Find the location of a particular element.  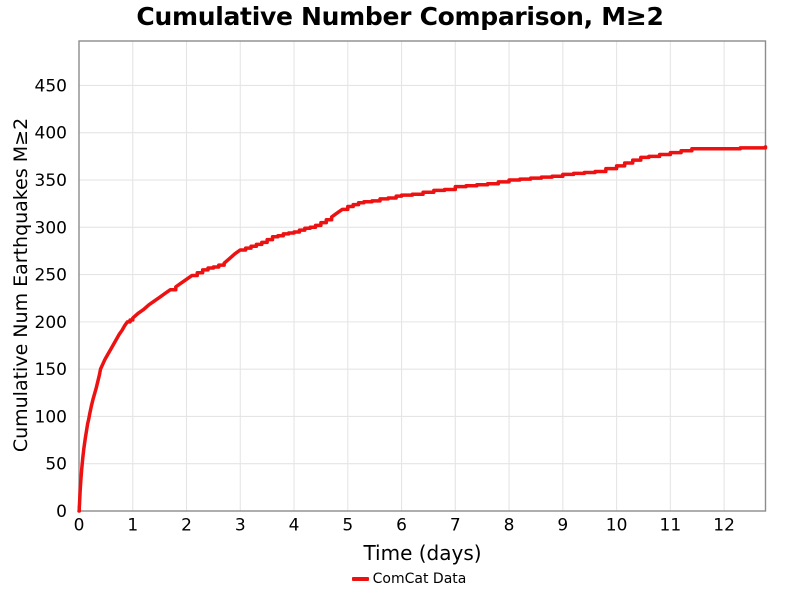

x-tick-label: 3 is located at coordinates (240, 526).